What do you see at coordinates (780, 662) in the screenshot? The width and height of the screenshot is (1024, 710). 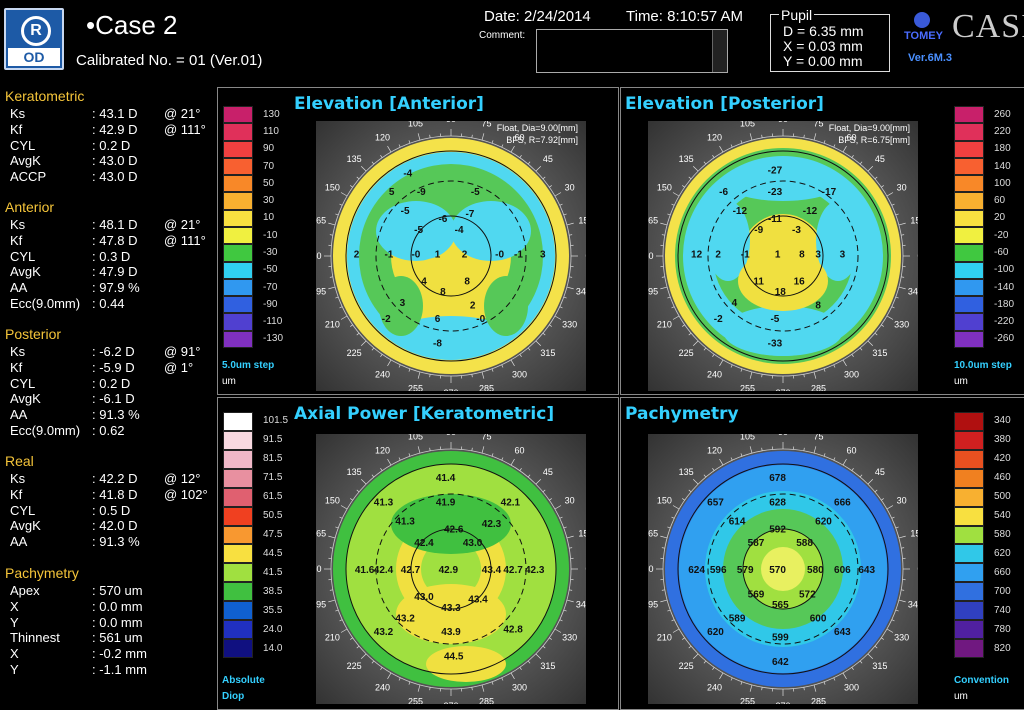 I see `map-value-label: 642` at bounding box center [780, 662].